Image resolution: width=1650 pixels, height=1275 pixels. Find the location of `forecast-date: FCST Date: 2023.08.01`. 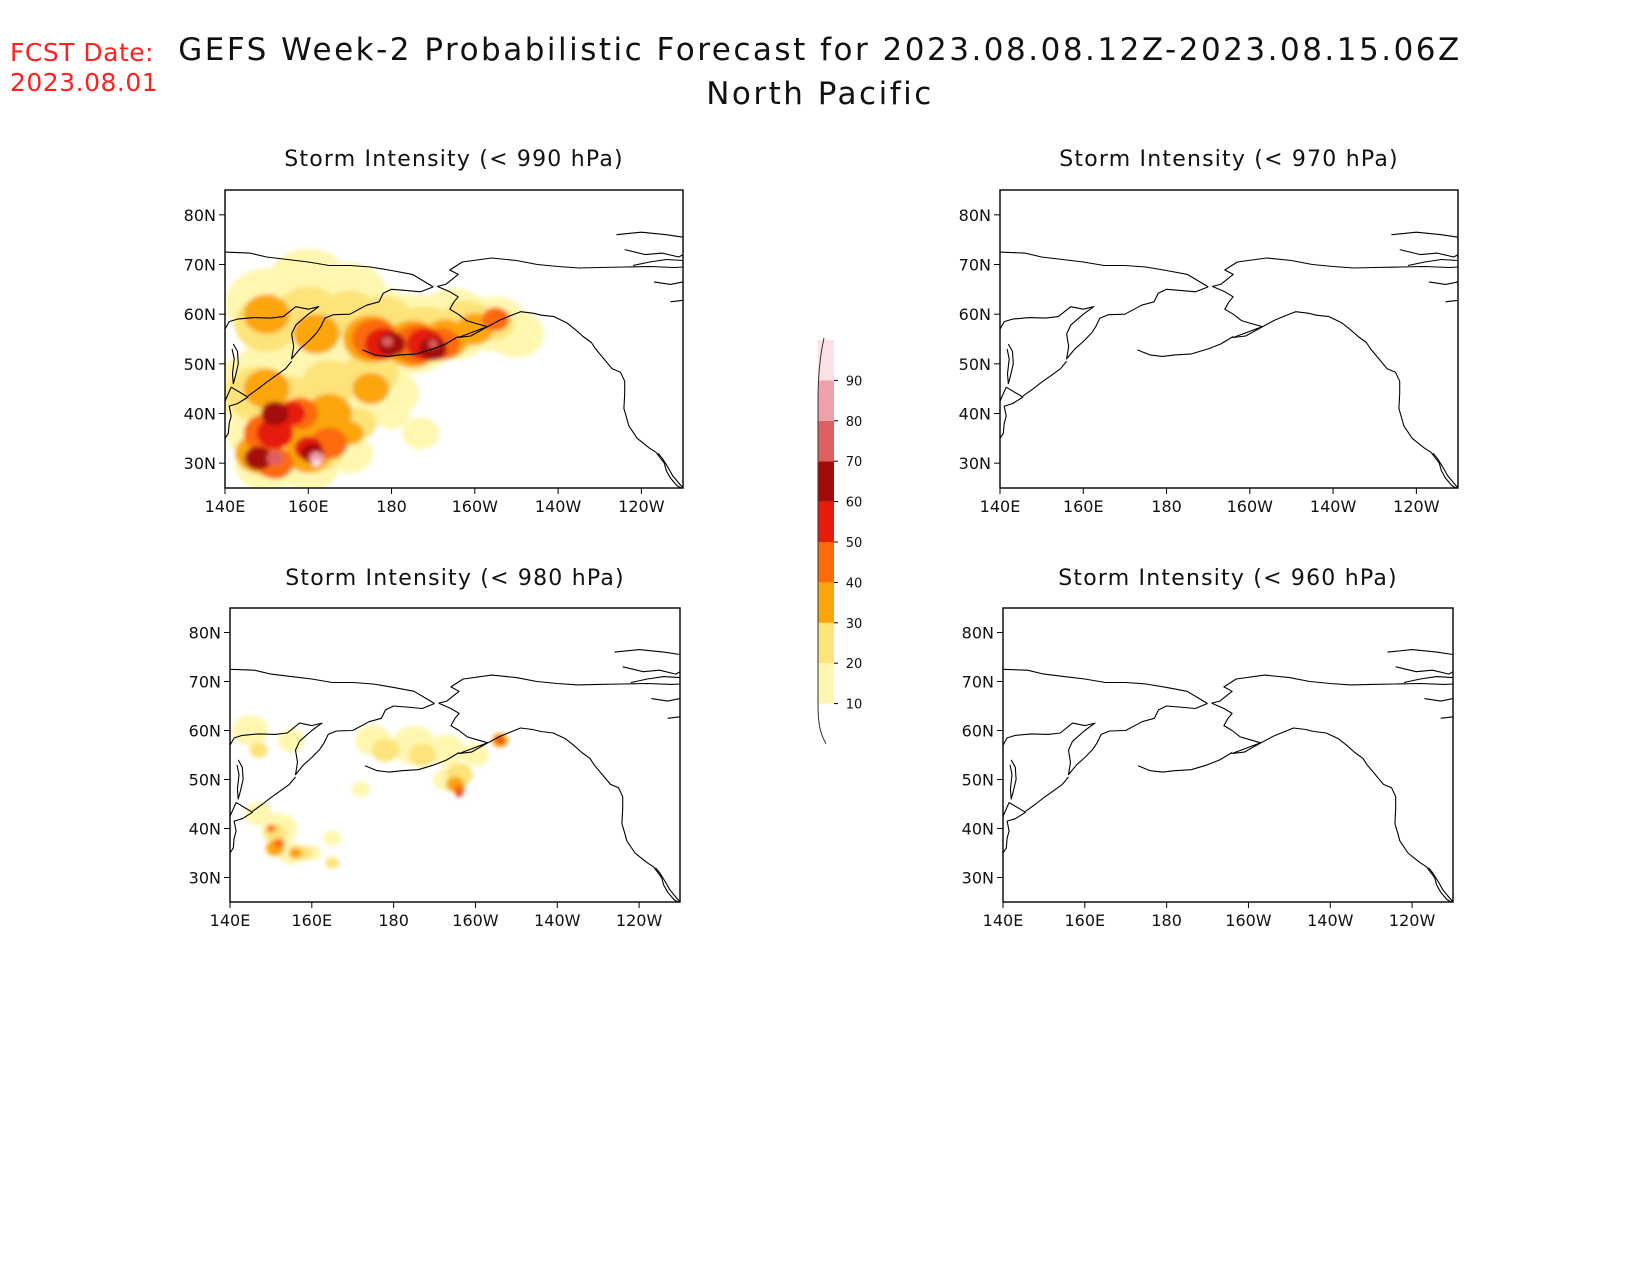

forecast-date: FCST Date: 2023.08.01 is located at coordinates (84, 68).